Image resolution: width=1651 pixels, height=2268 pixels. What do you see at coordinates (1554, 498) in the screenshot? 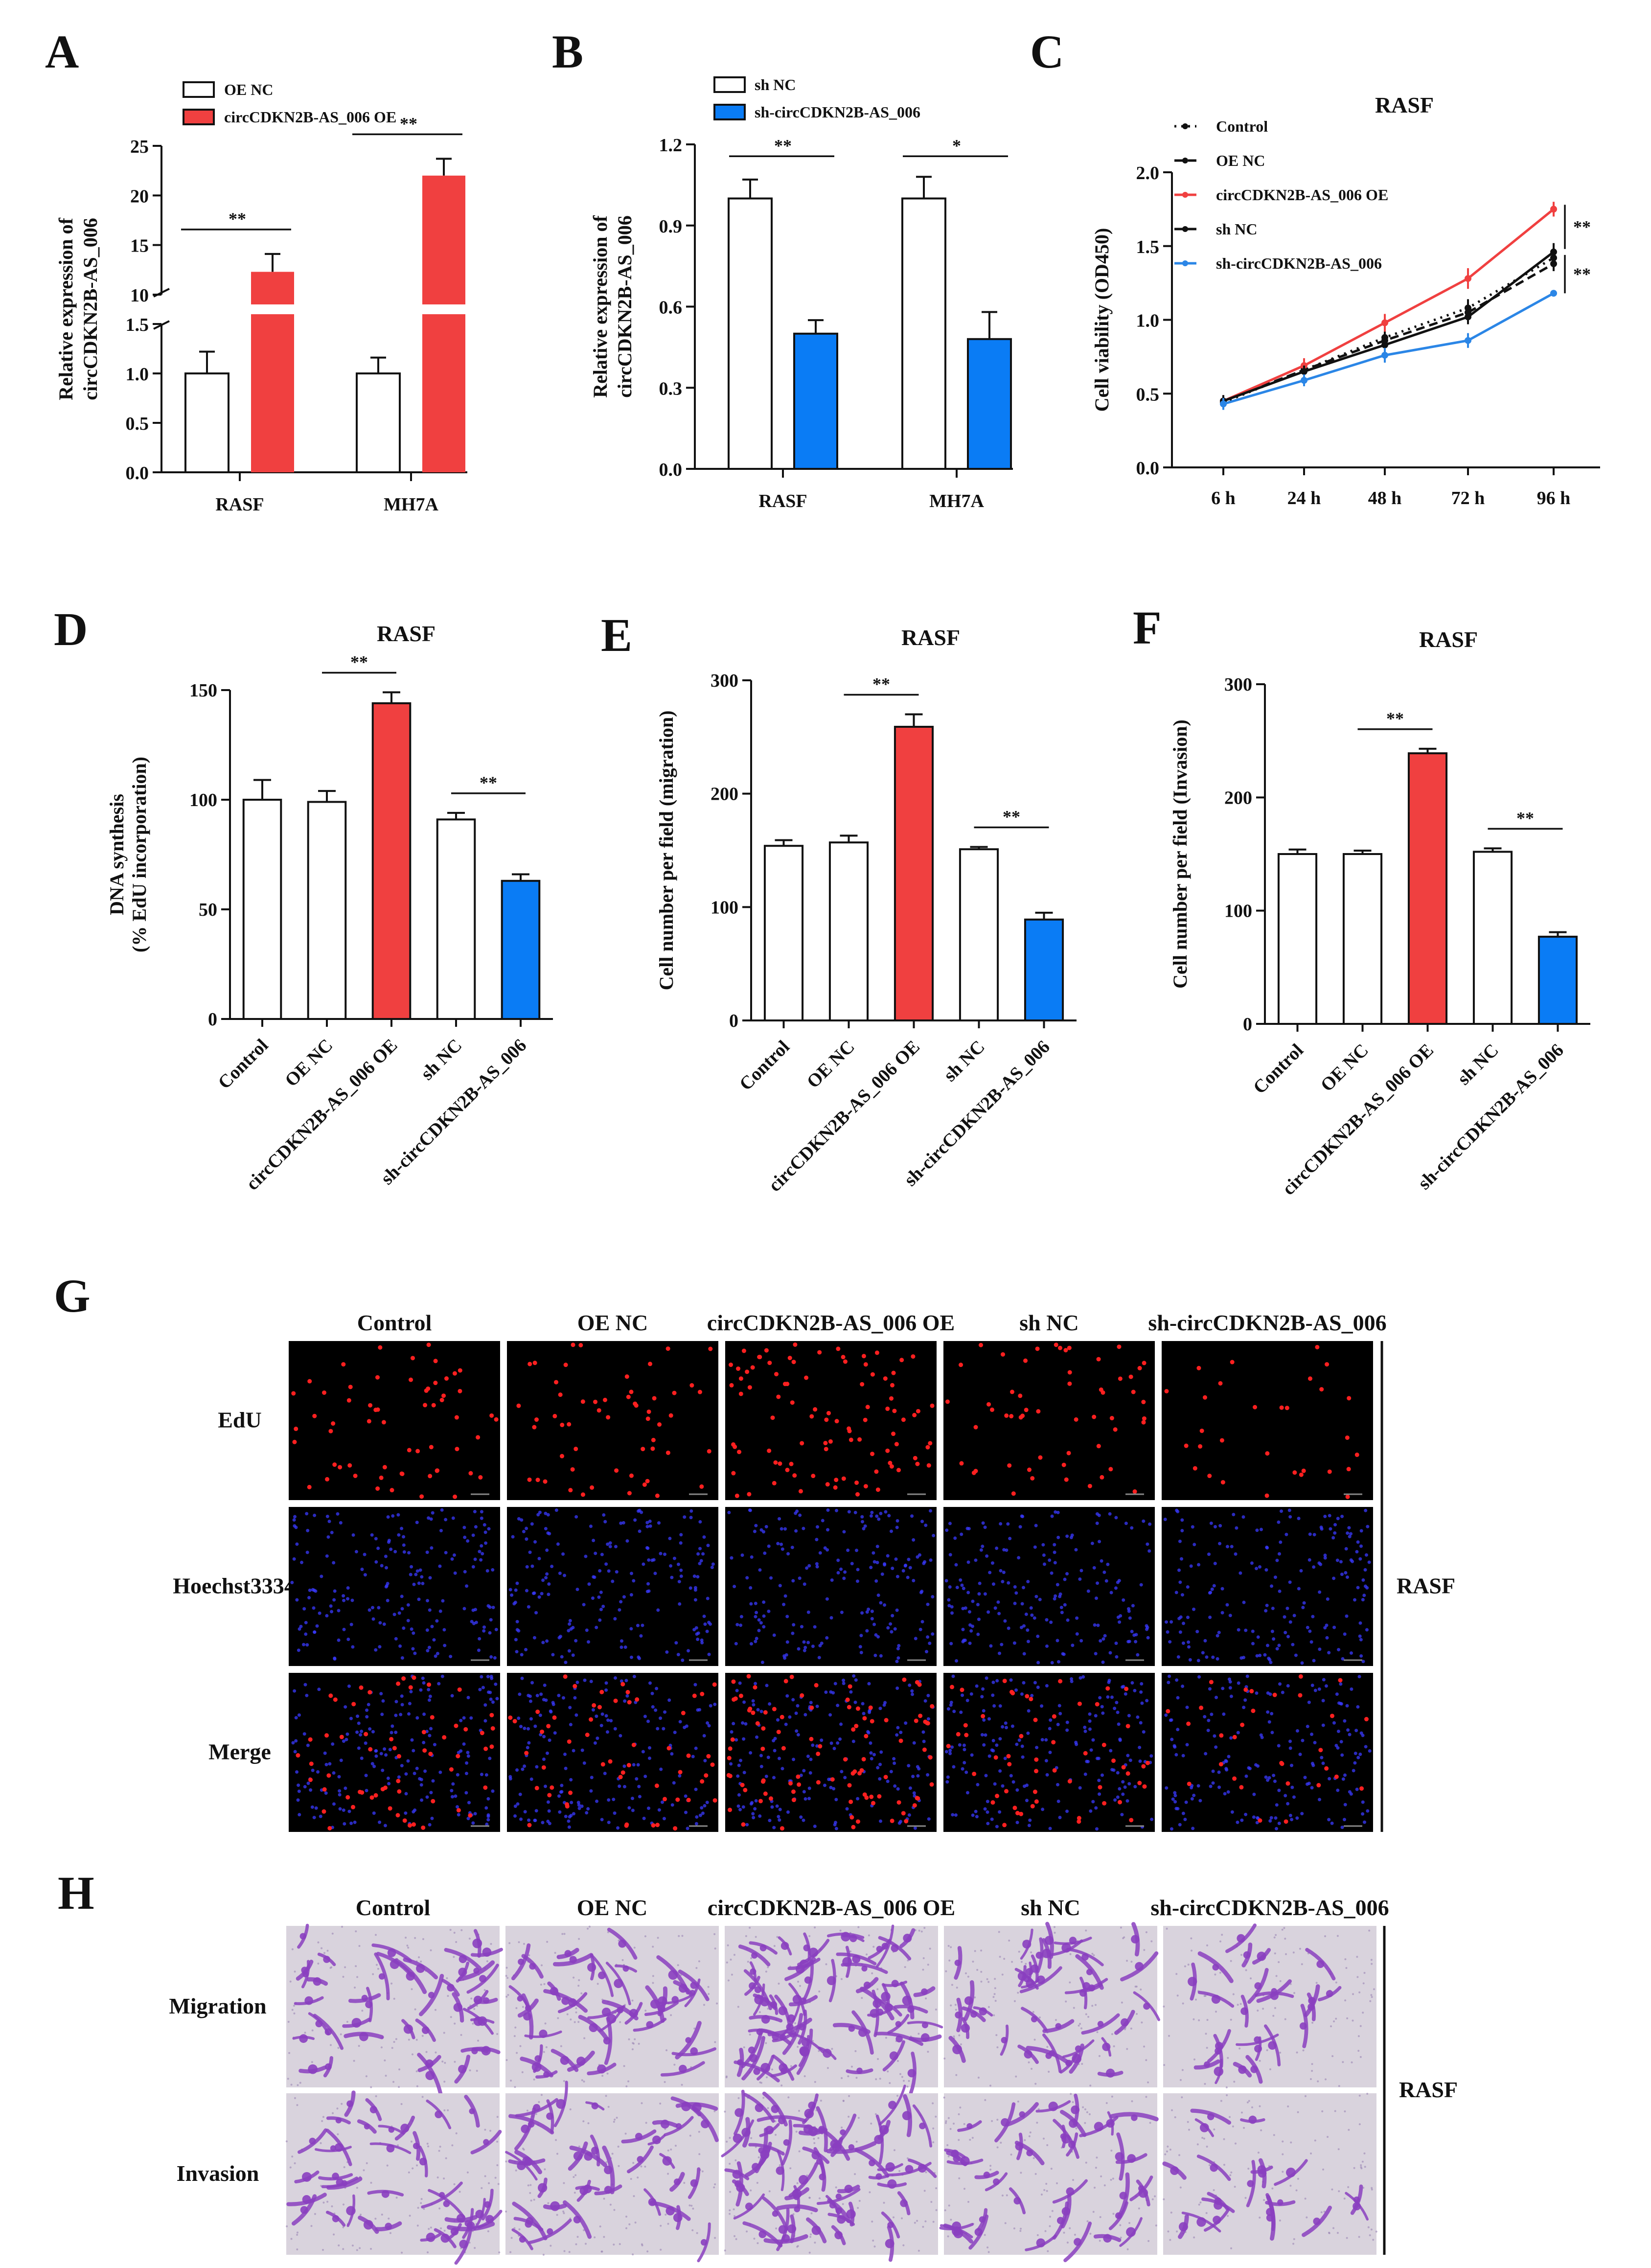
I see `x-tick-label: 96 h` at bounding box center [1554, 498].